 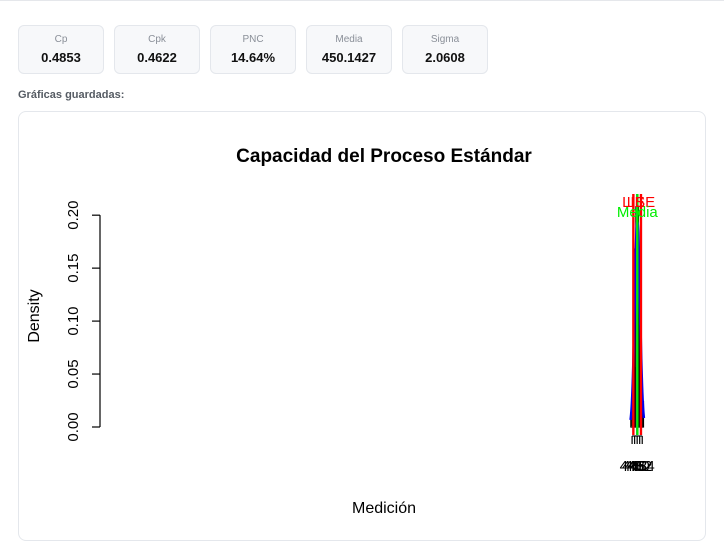 I want to click on x-tick-label: 446, so click(x=632, y=466).